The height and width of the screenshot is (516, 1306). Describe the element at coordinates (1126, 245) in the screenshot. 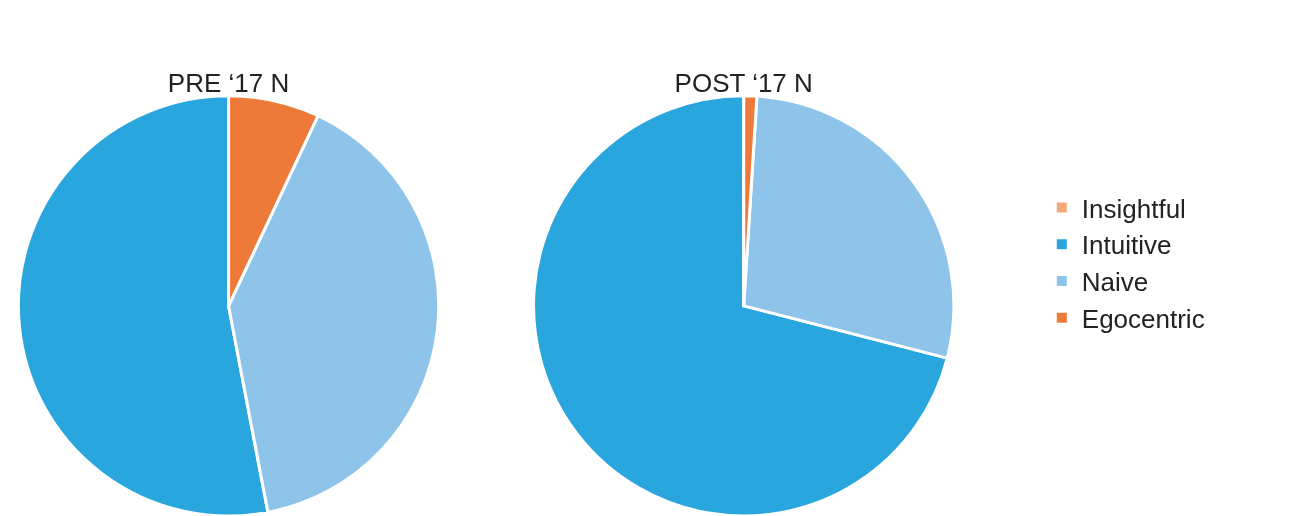

I see `legend-label: Intuitive` at that location.